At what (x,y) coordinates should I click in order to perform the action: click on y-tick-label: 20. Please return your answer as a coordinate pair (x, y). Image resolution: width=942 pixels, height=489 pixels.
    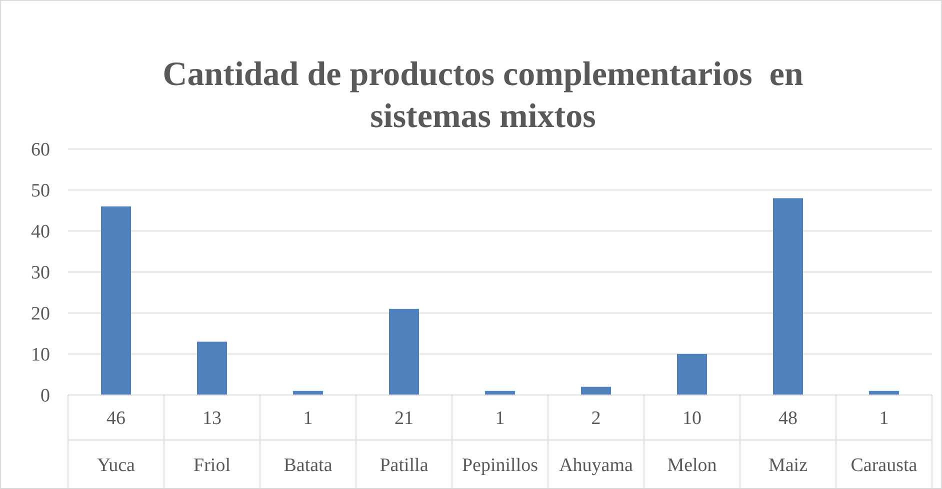
    Looking at the image, I should click on (40, 314).